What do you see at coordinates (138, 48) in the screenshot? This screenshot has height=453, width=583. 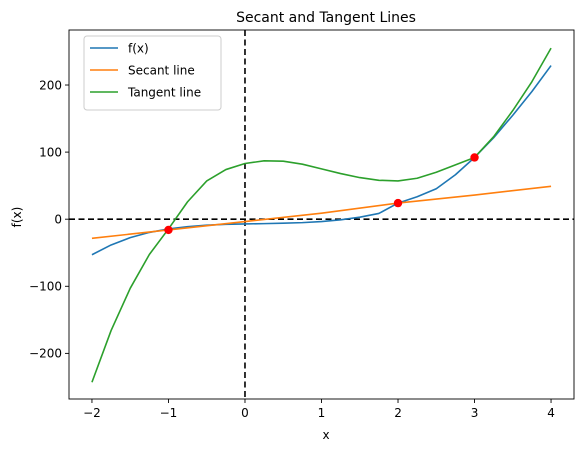 I see `legend-entry-label: f(x)` at bounding box center [138, 48].